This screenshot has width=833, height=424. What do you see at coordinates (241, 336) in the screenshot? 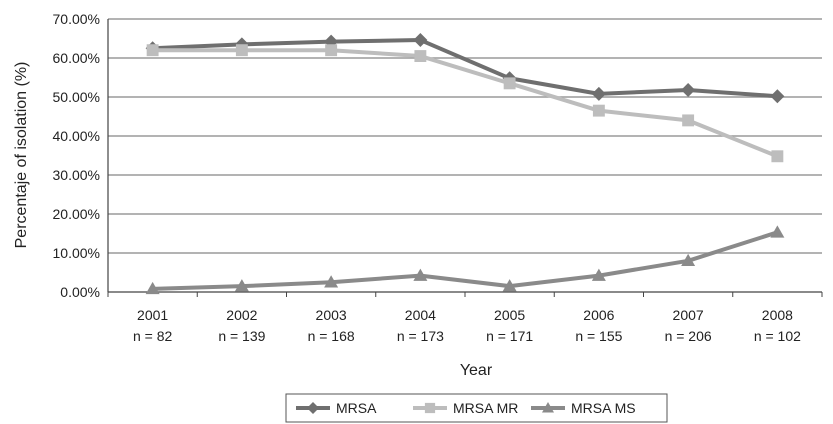
I see `x-tick-sublabel: n = 139` at bounding box center [241, 336].